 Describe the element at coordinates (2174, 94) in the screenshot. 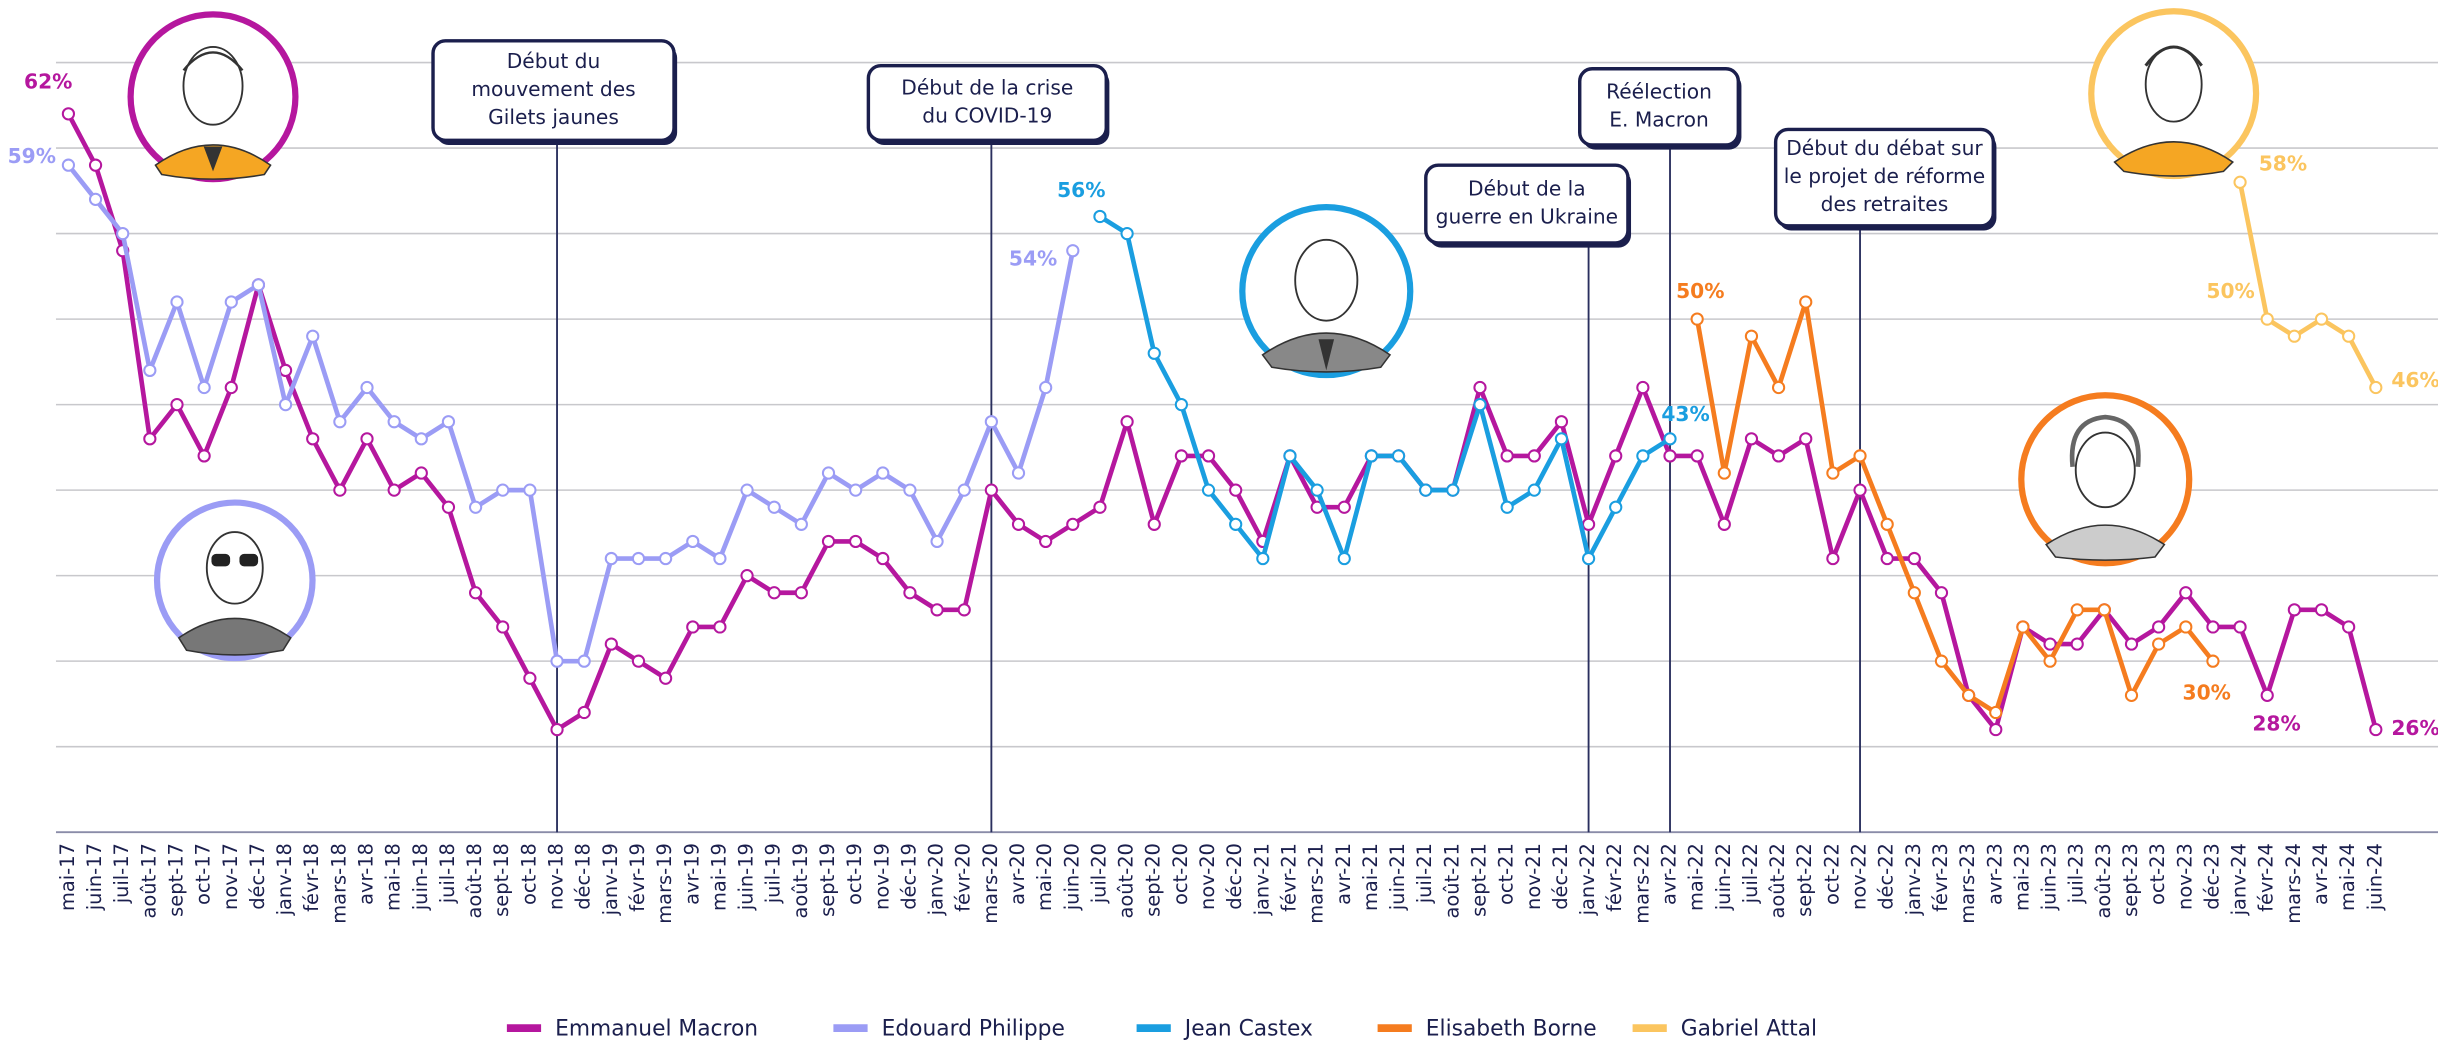

I see `portrait-attal` at that location.